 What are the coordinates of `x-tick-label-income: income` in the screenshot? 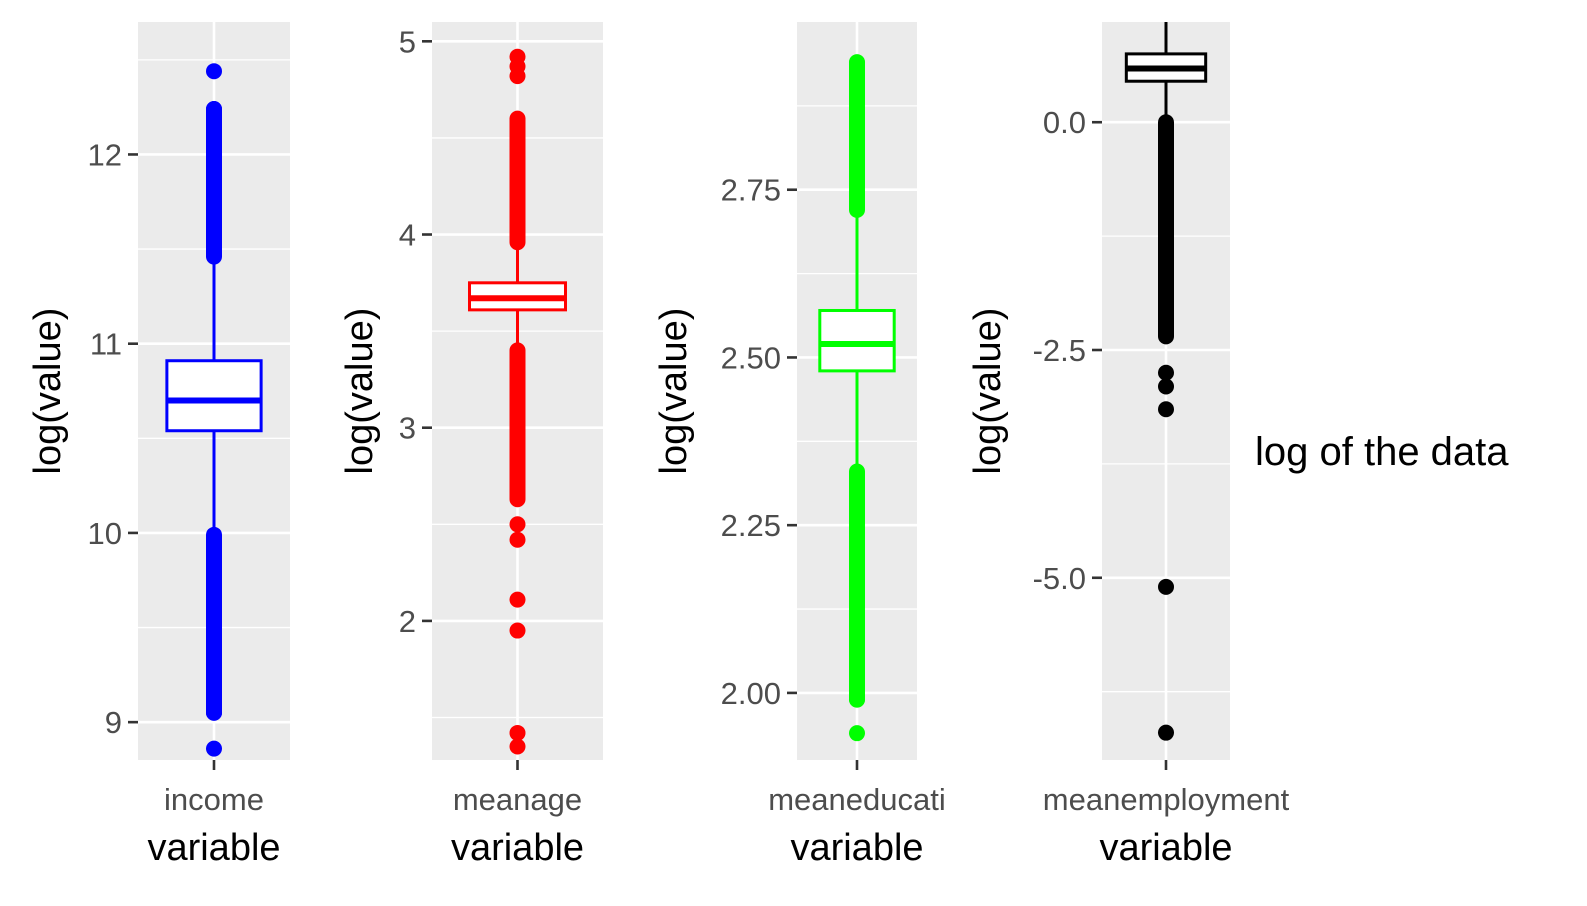 It's located at (214, 799).